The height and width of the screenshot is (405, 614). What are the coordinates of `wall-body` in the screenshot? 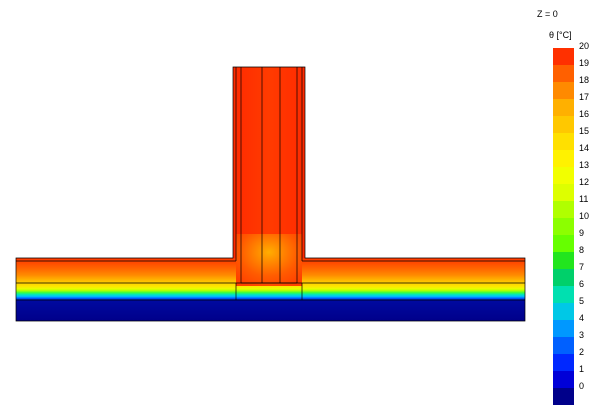 It's located at (269, 162).